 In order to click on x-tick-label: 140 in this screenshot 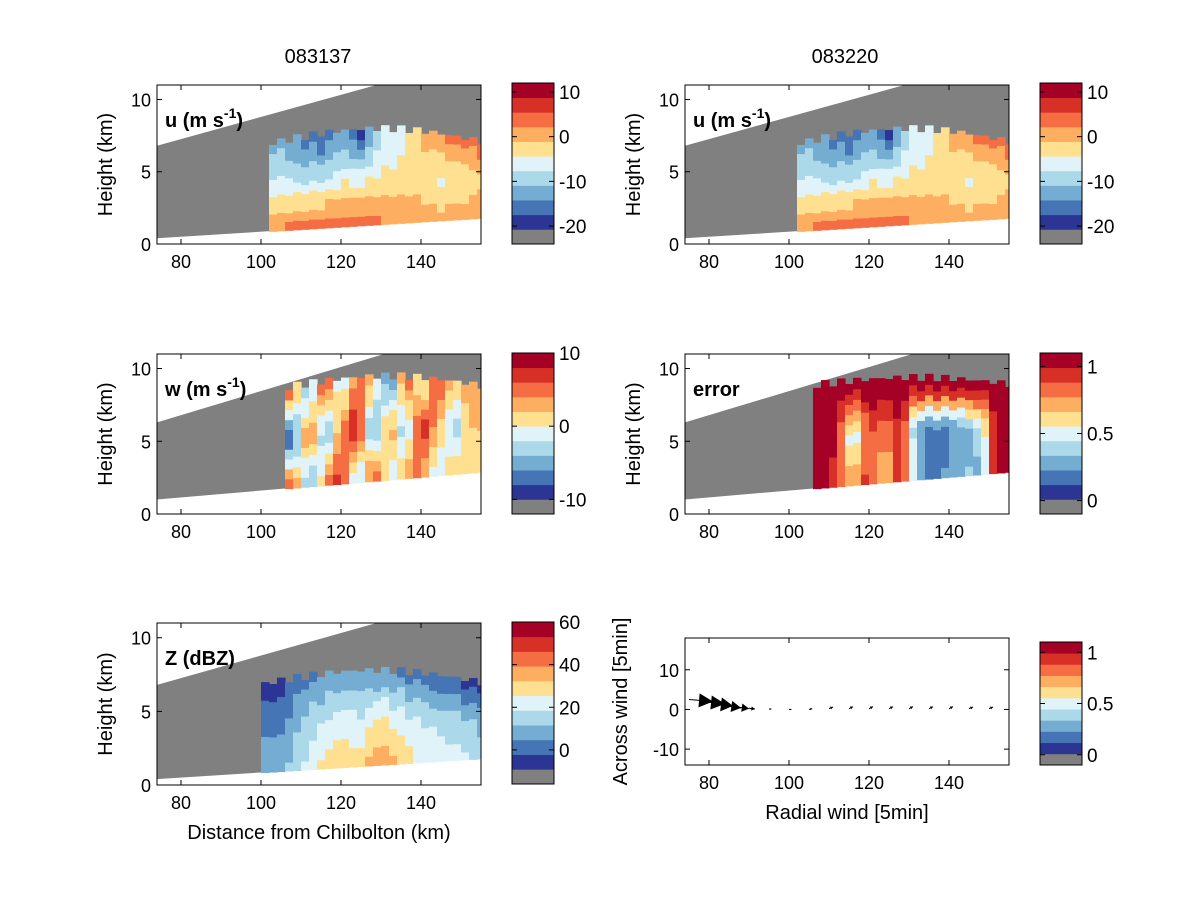, I will do `click(949, 783)`.